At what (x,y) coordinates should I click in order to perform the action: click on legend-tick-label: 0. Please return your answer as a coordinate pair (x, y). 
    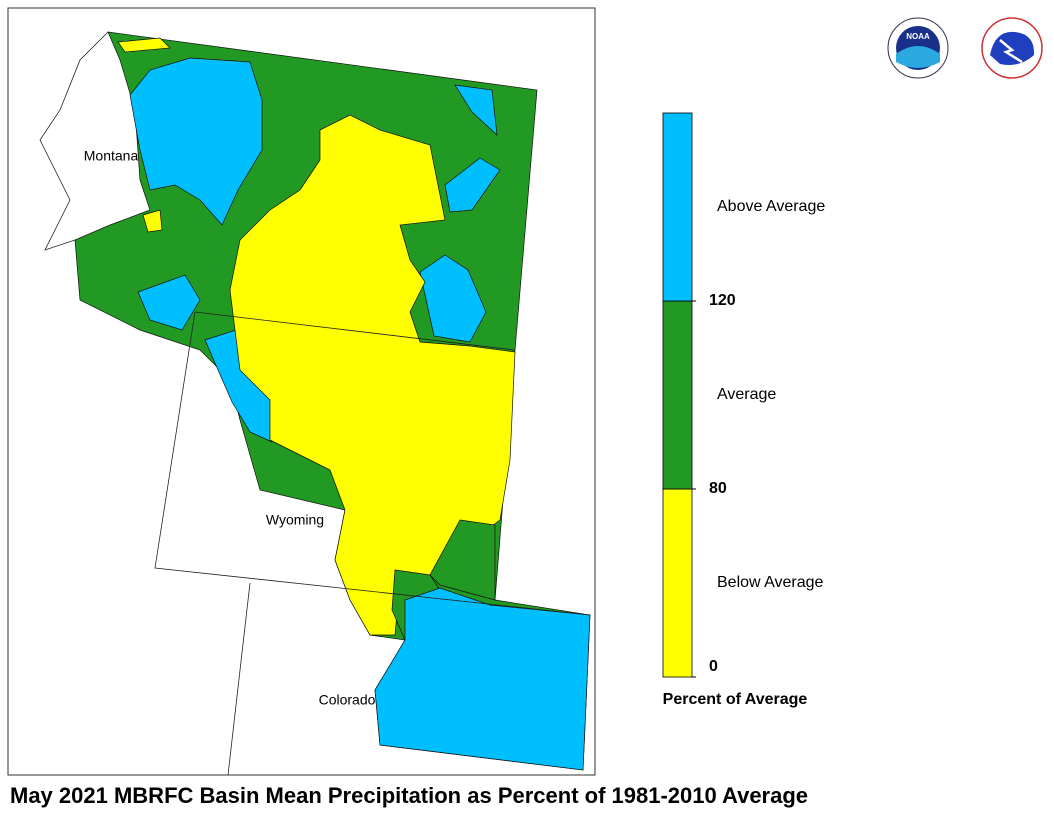
    Looking at the image, I should click on (713, 666).